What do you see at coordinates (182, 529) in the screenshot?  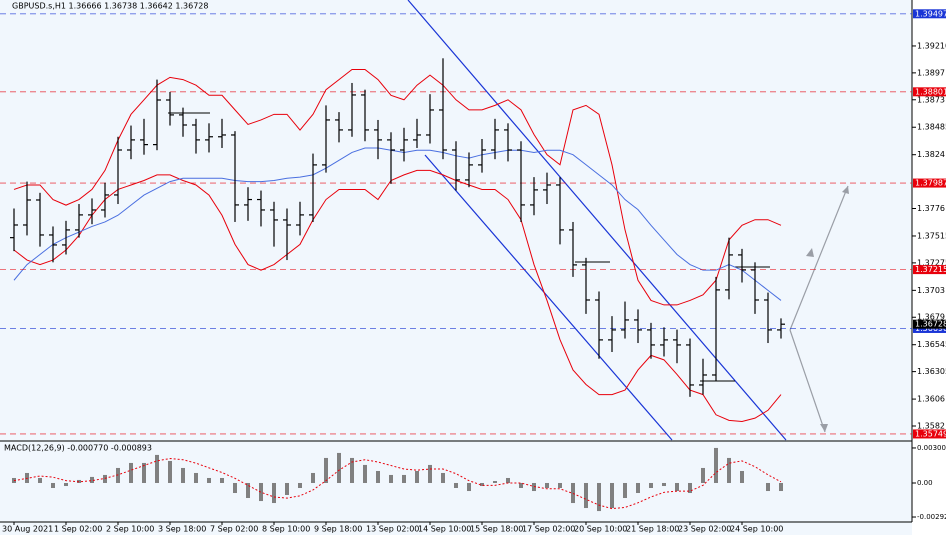 I see `x-tick-label: 3 Sep 18:00` at bounding box center [182, 529].